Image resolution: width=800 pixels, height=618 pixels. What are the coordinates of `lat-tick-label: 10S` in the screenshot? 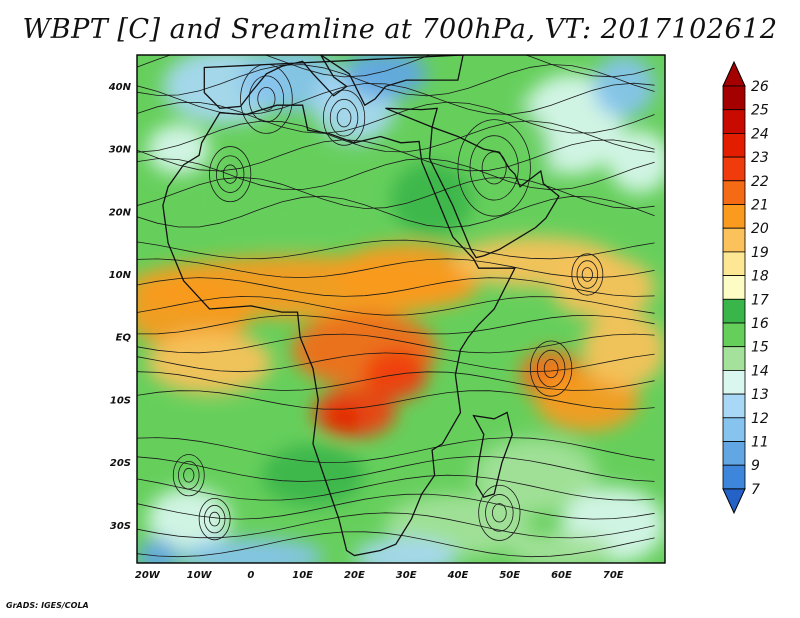 It's located at (120, 400).